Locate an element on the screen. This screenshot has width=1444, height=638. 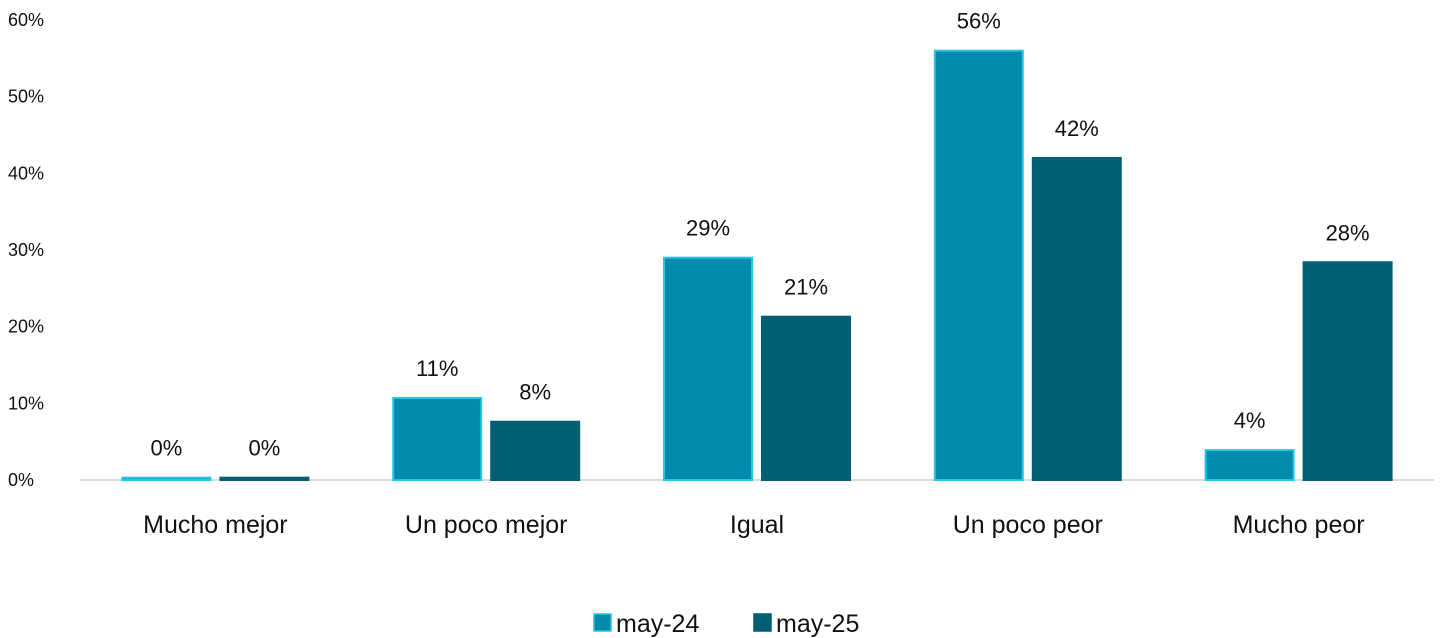
y-axis: 0% 10% 20% 30% 40% 50% 60% is located at coordinates (26, 250).